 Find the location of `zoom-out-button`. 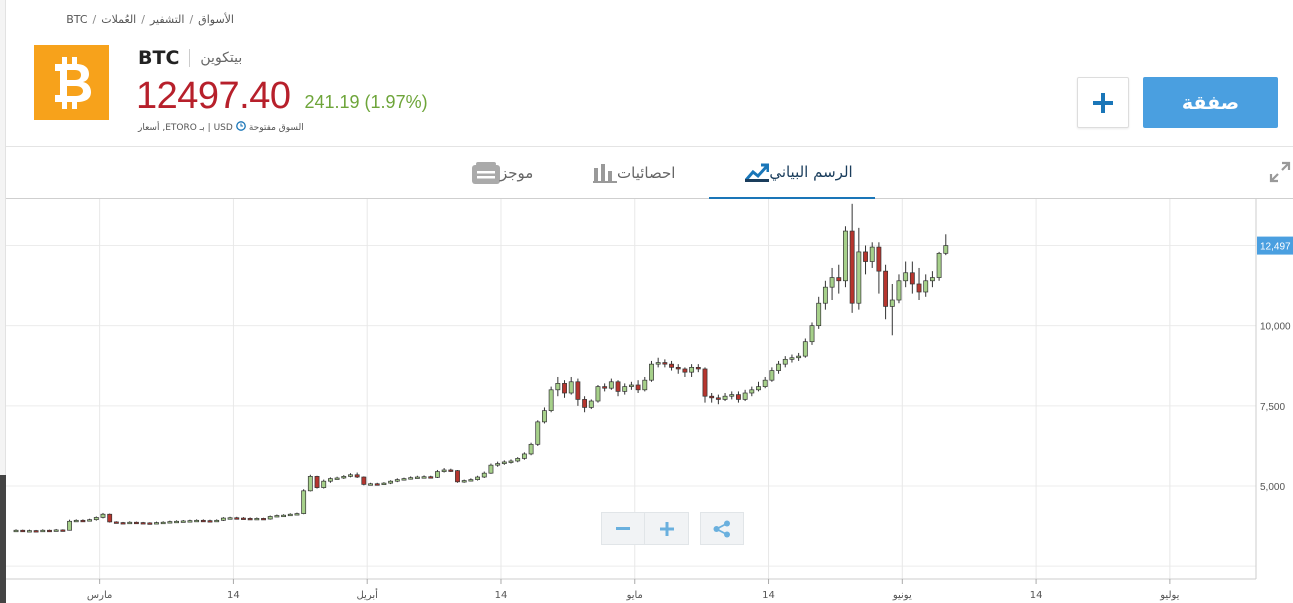

zoom-out-button is located at coordinates (623, 528).